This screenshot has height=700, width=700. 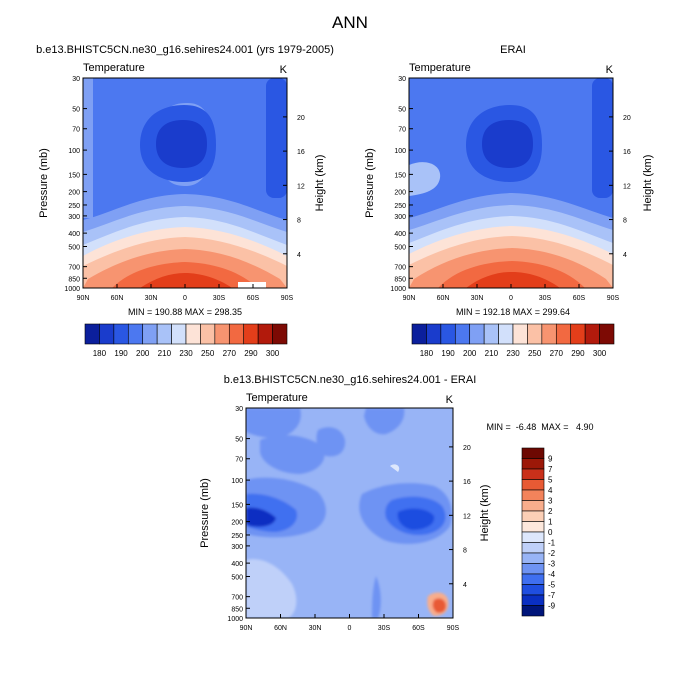 What do you see at coordinates (552, 564) in the screenshot?
I see `colorbar-label: -3` at bounding box center [552, 564].